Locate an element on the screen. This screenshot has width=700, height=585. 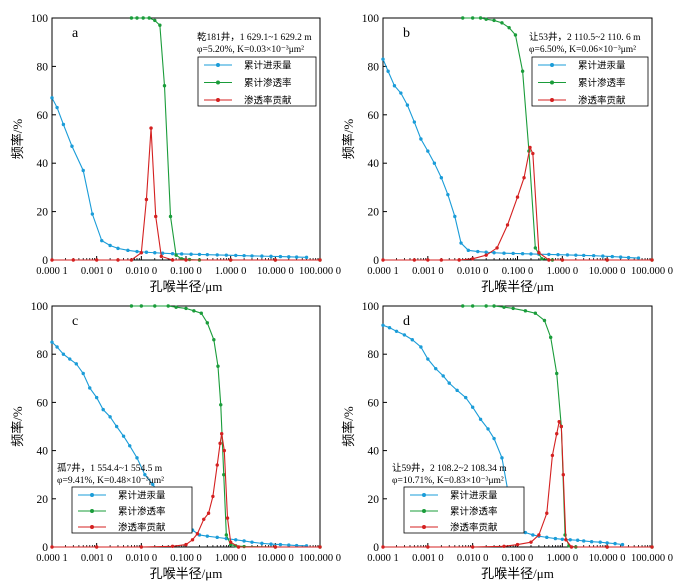
x-tick-label: 0.100 0 is located at coordinates (186, 271).